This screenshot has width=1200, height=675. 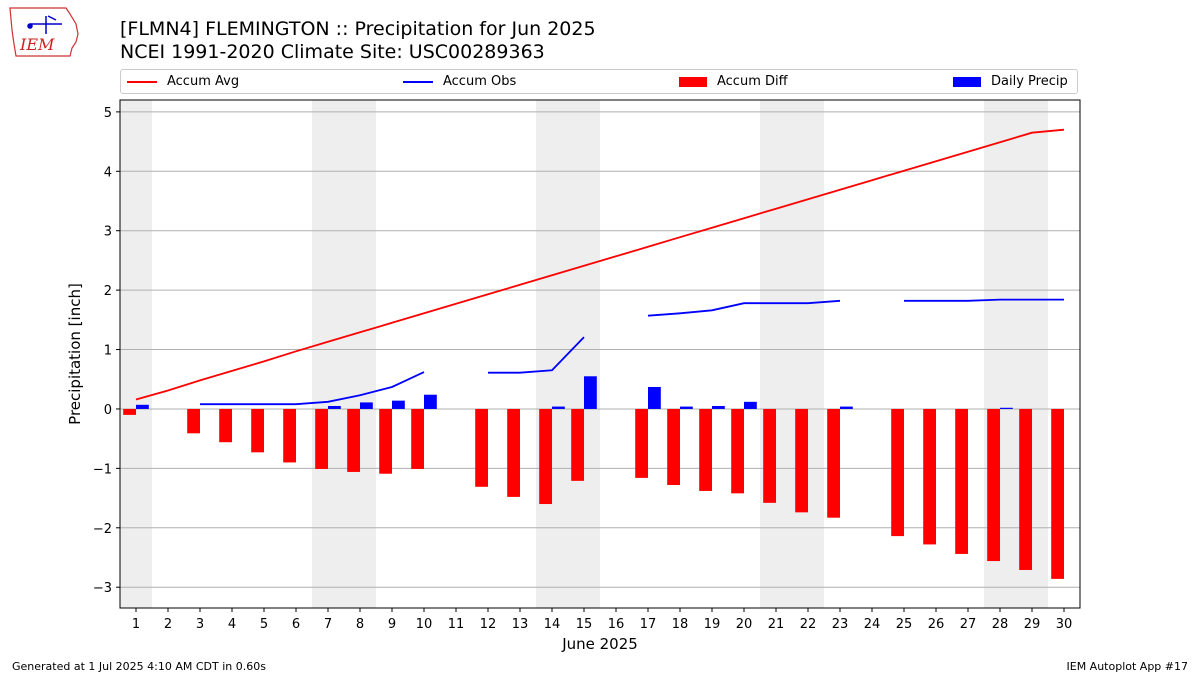 I want to click on x-tick-label: 4, so click(x=232, y=624).